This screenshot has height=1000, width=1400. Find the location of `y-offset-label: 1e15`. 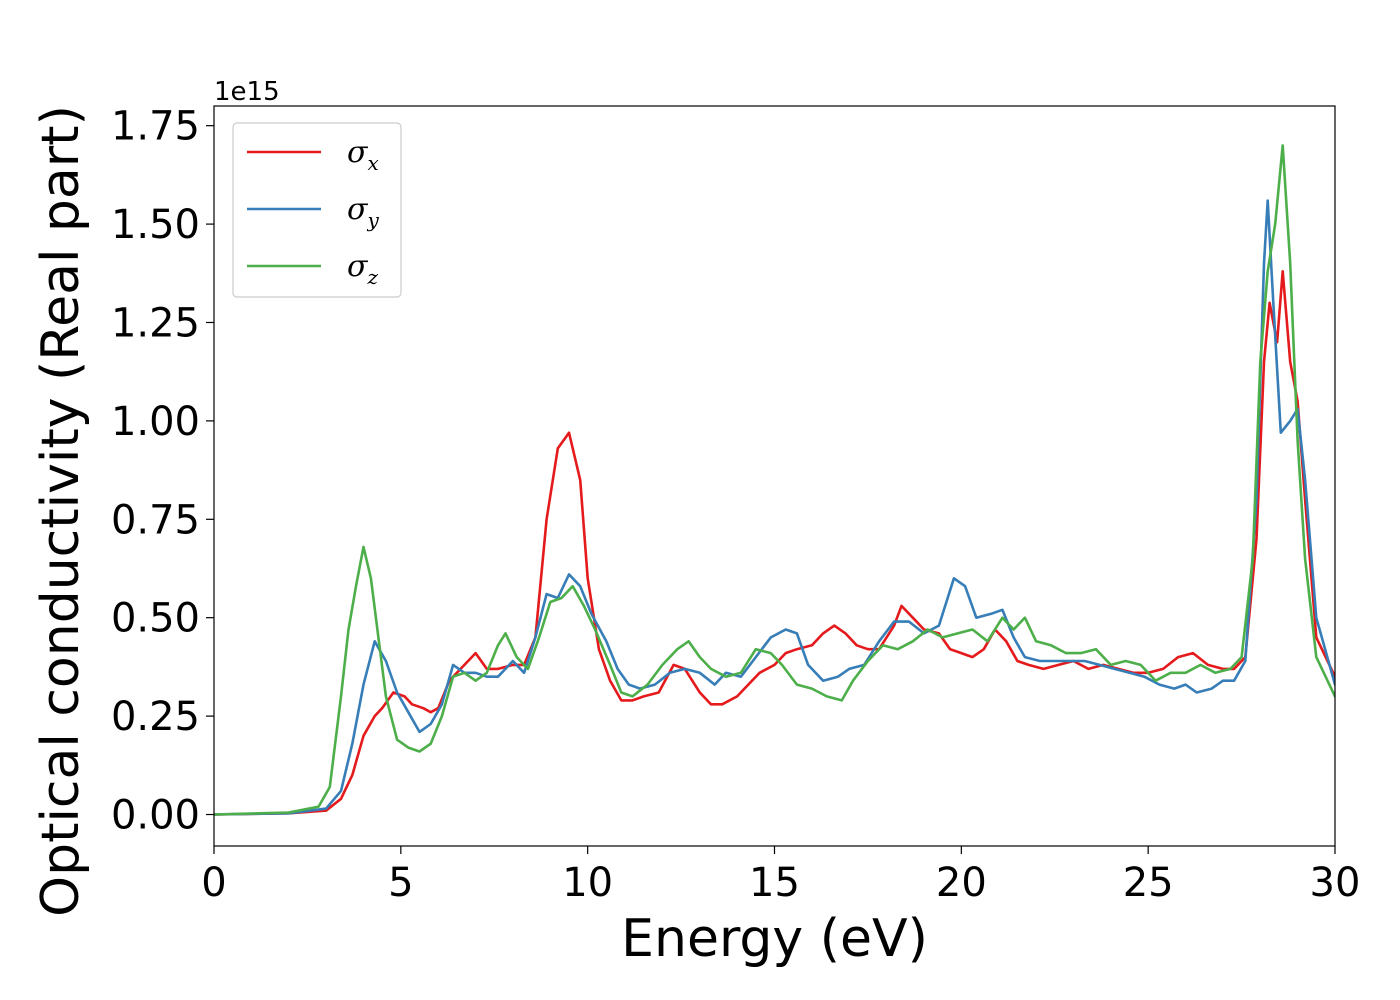

y-offset-label: 1e15 is located at coordinates (247, 92).